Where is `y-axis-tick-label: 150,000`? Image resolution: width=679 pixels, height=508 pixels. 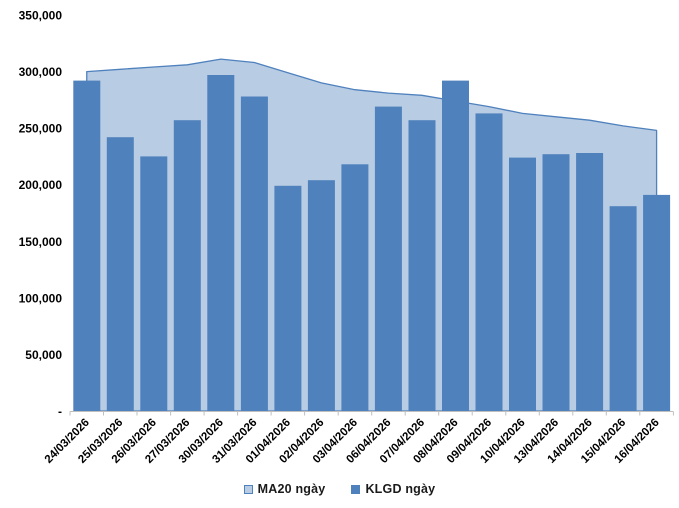 y-axis-tick-label: 150,000 is located at coordinates (41, 242).